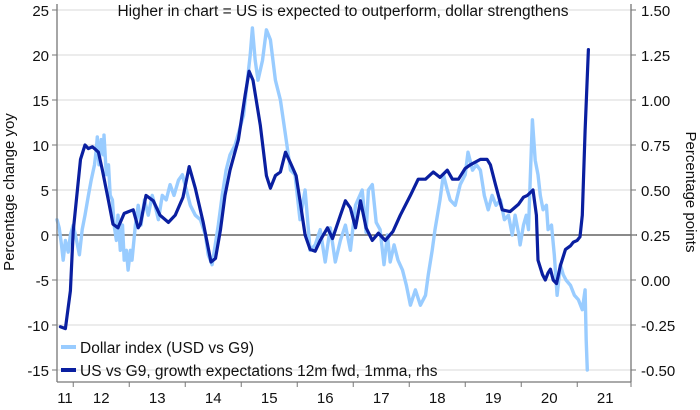  Describe the element at coordinates (325, 398) in the screenshot. I see `x-tick-label: 16` at that location.